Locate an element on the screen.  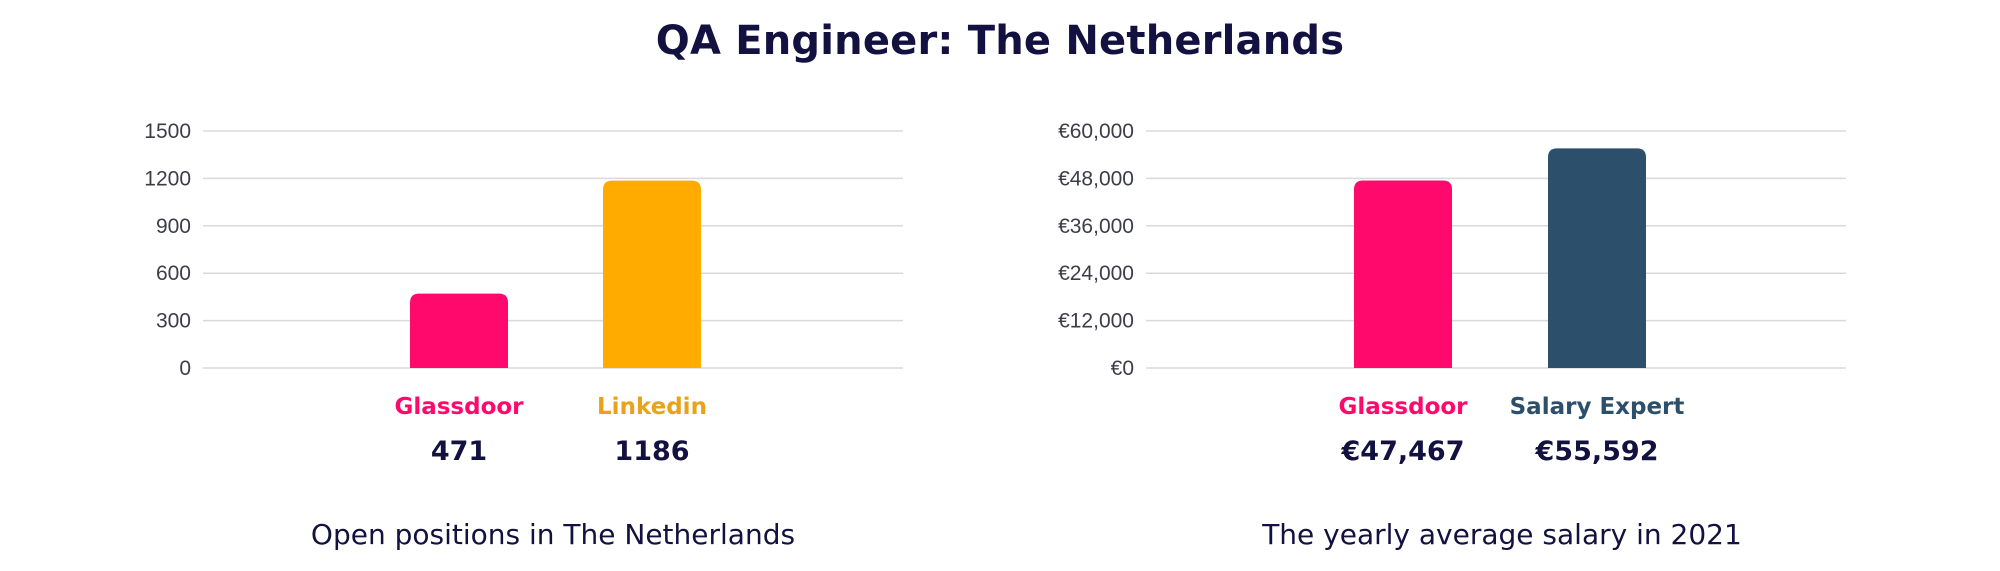
value-label: €55,592 is located at coordinates (1597, 451).